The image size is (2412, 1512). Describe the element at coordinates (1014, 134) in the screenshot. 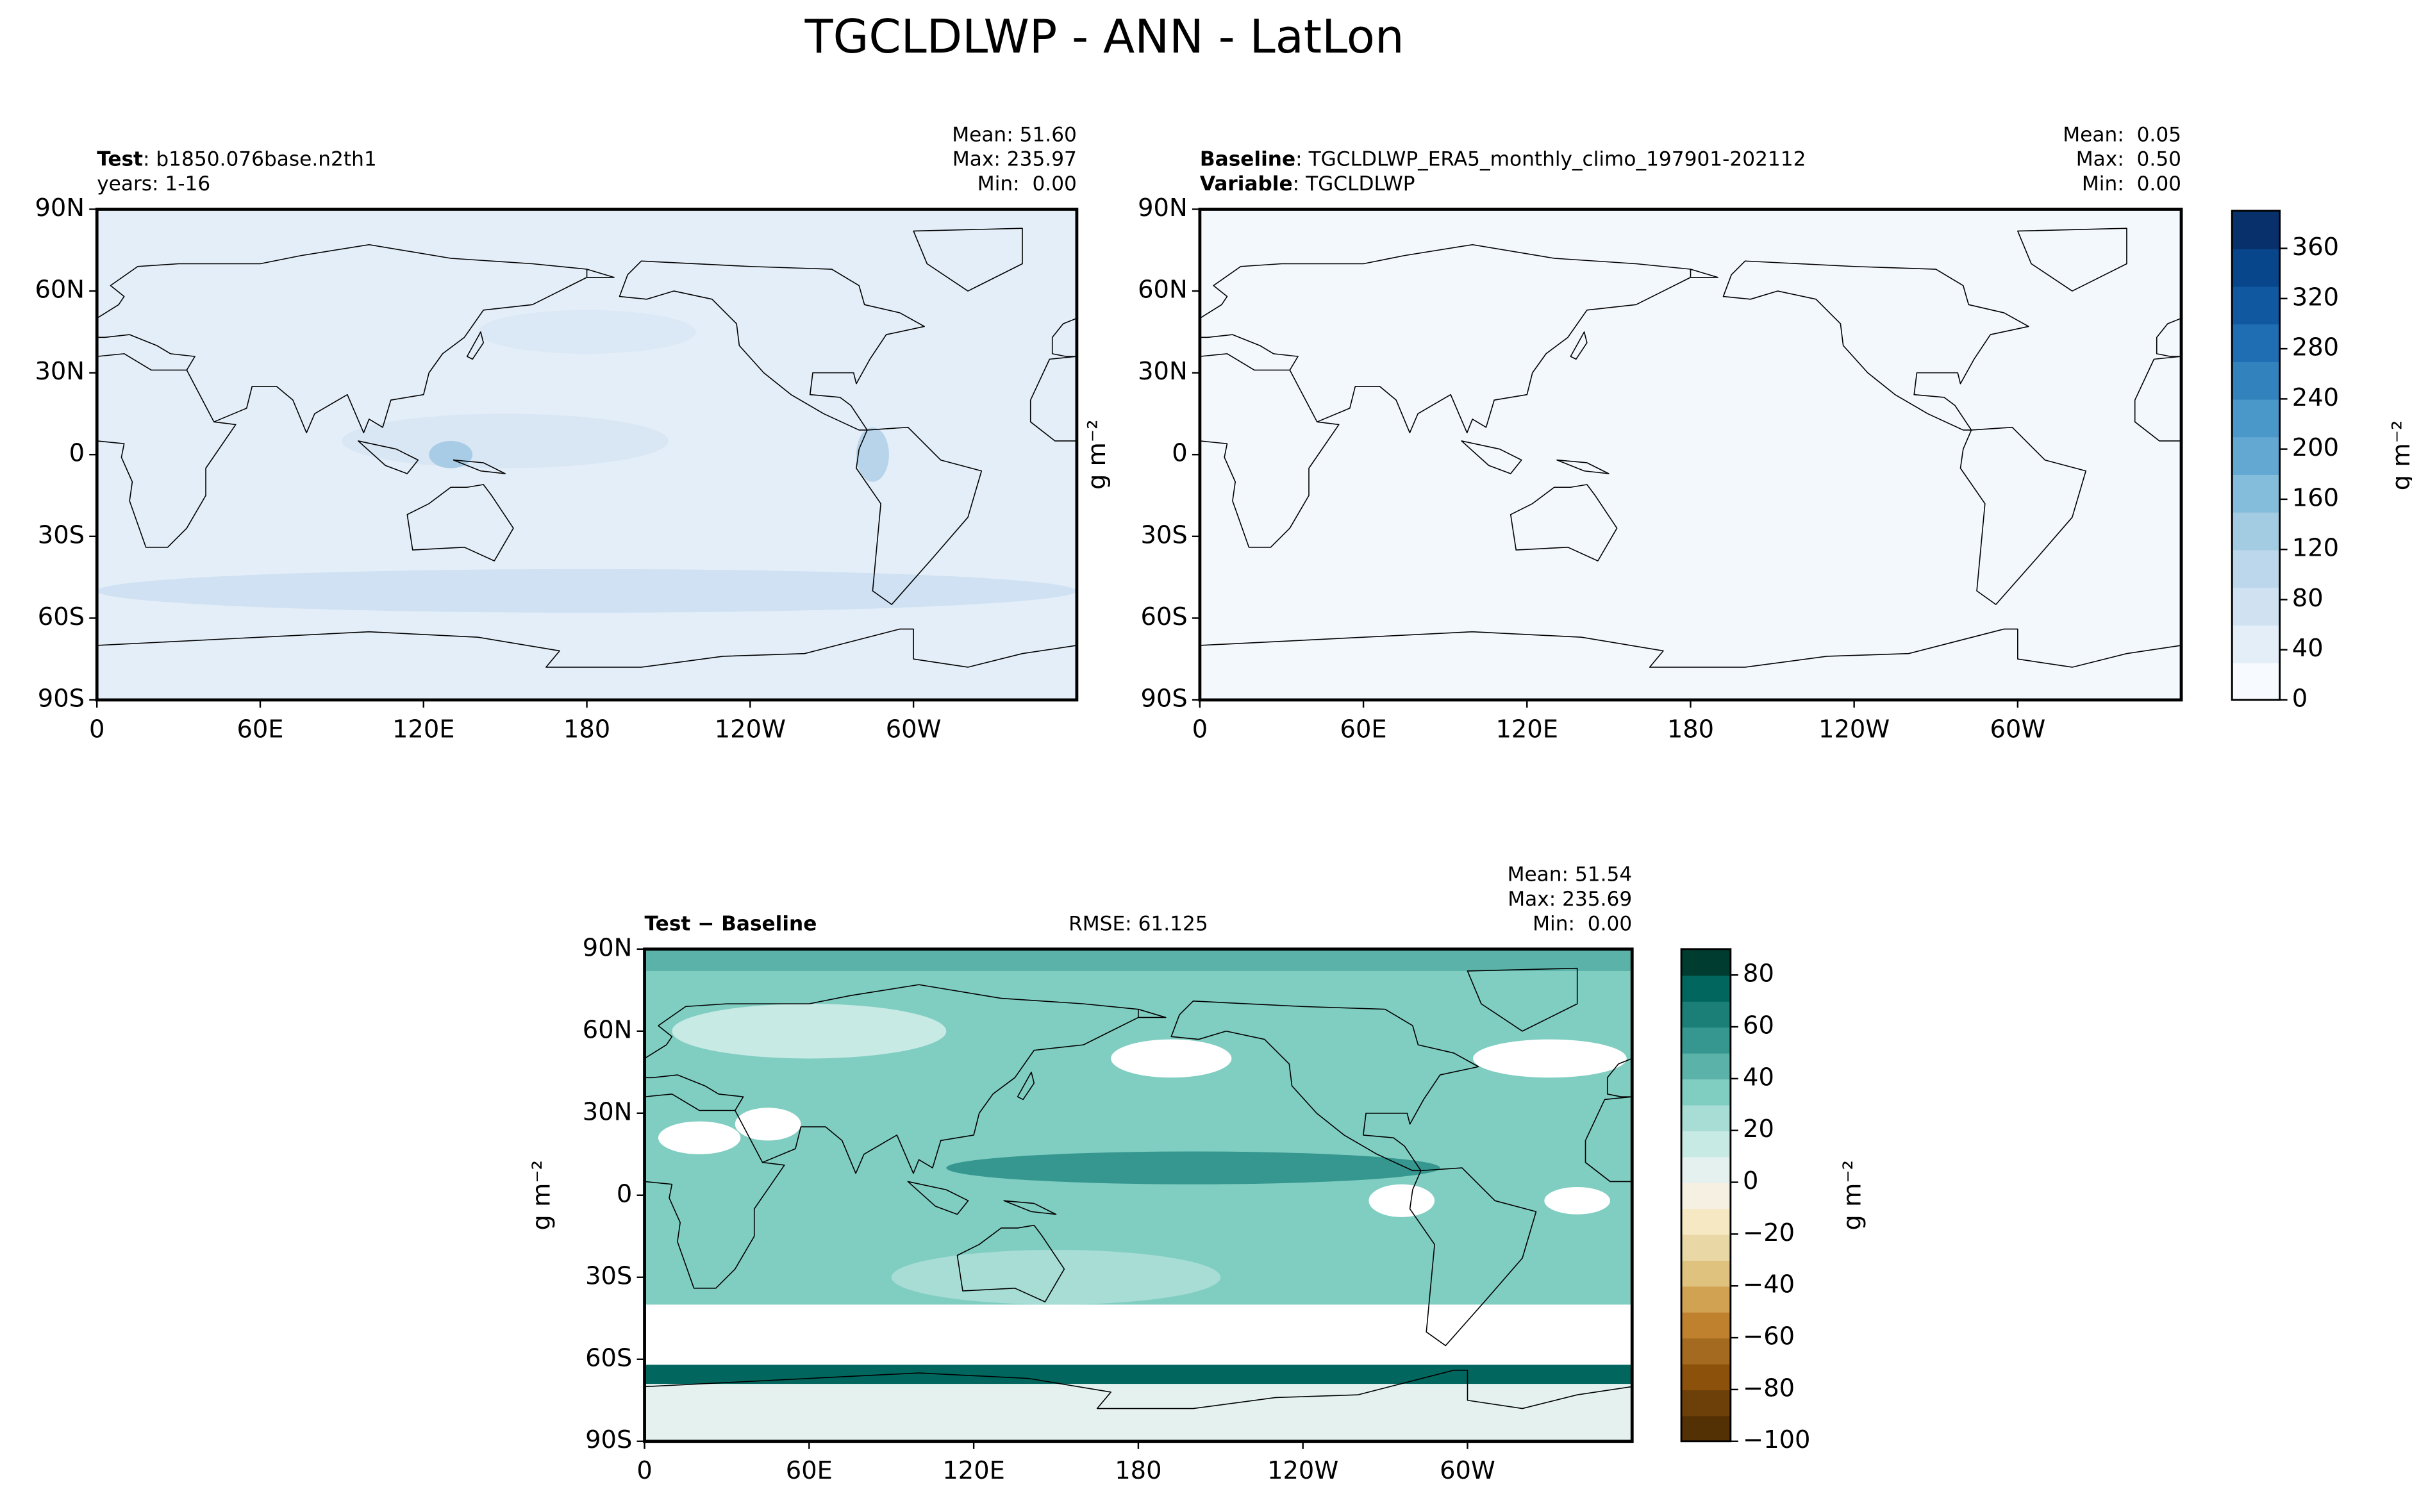

I see `stat-text: Mean: 51.60` at that location.